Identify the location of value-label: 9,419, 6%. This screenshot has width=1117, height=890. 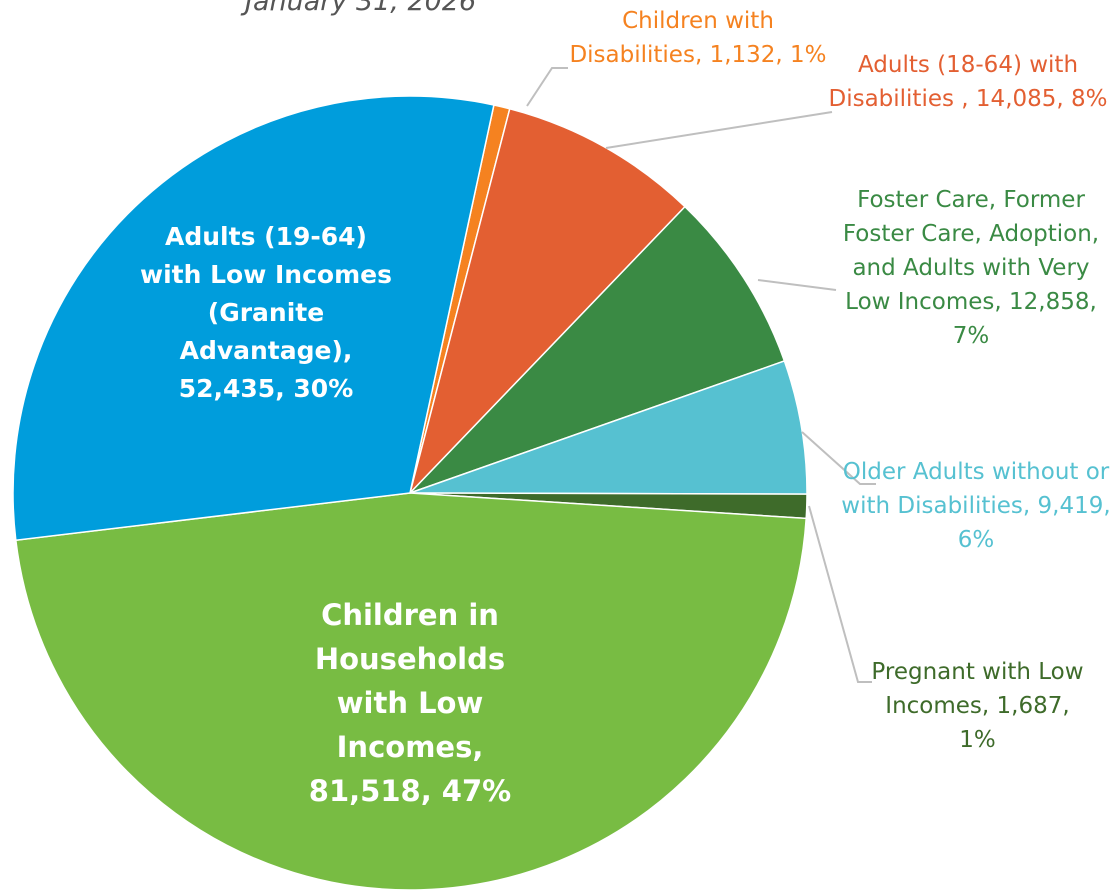
(1034, 523).